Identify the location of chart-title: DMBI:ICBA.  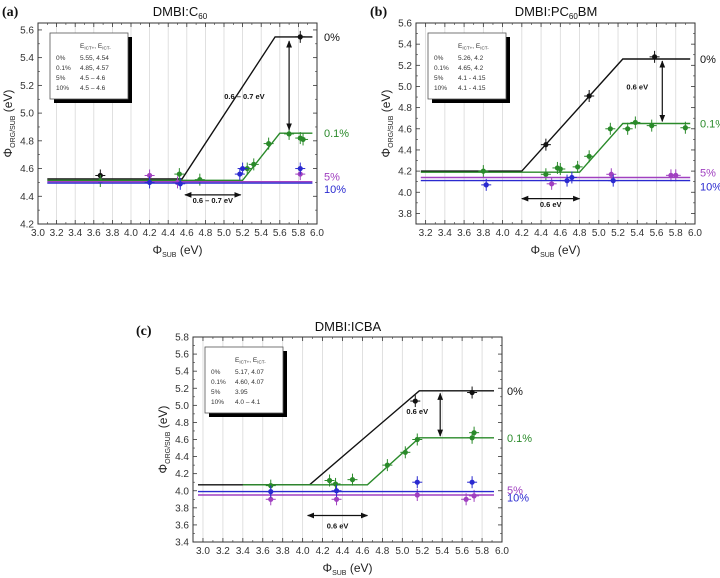
(348, 326).